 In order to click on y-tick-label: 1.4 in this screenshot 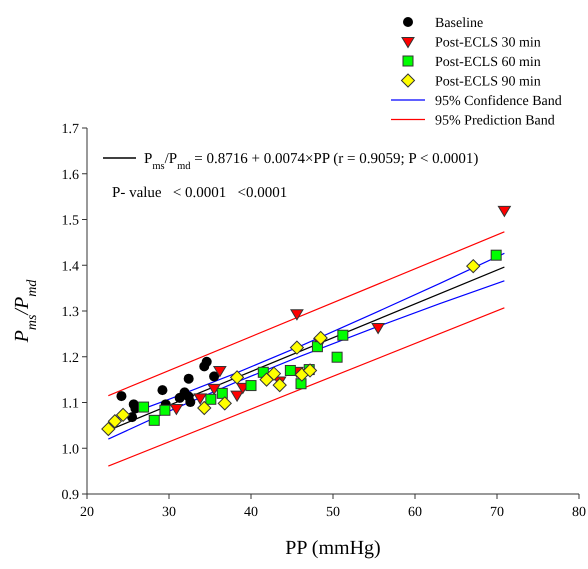, I will do `click(70, 266)`.